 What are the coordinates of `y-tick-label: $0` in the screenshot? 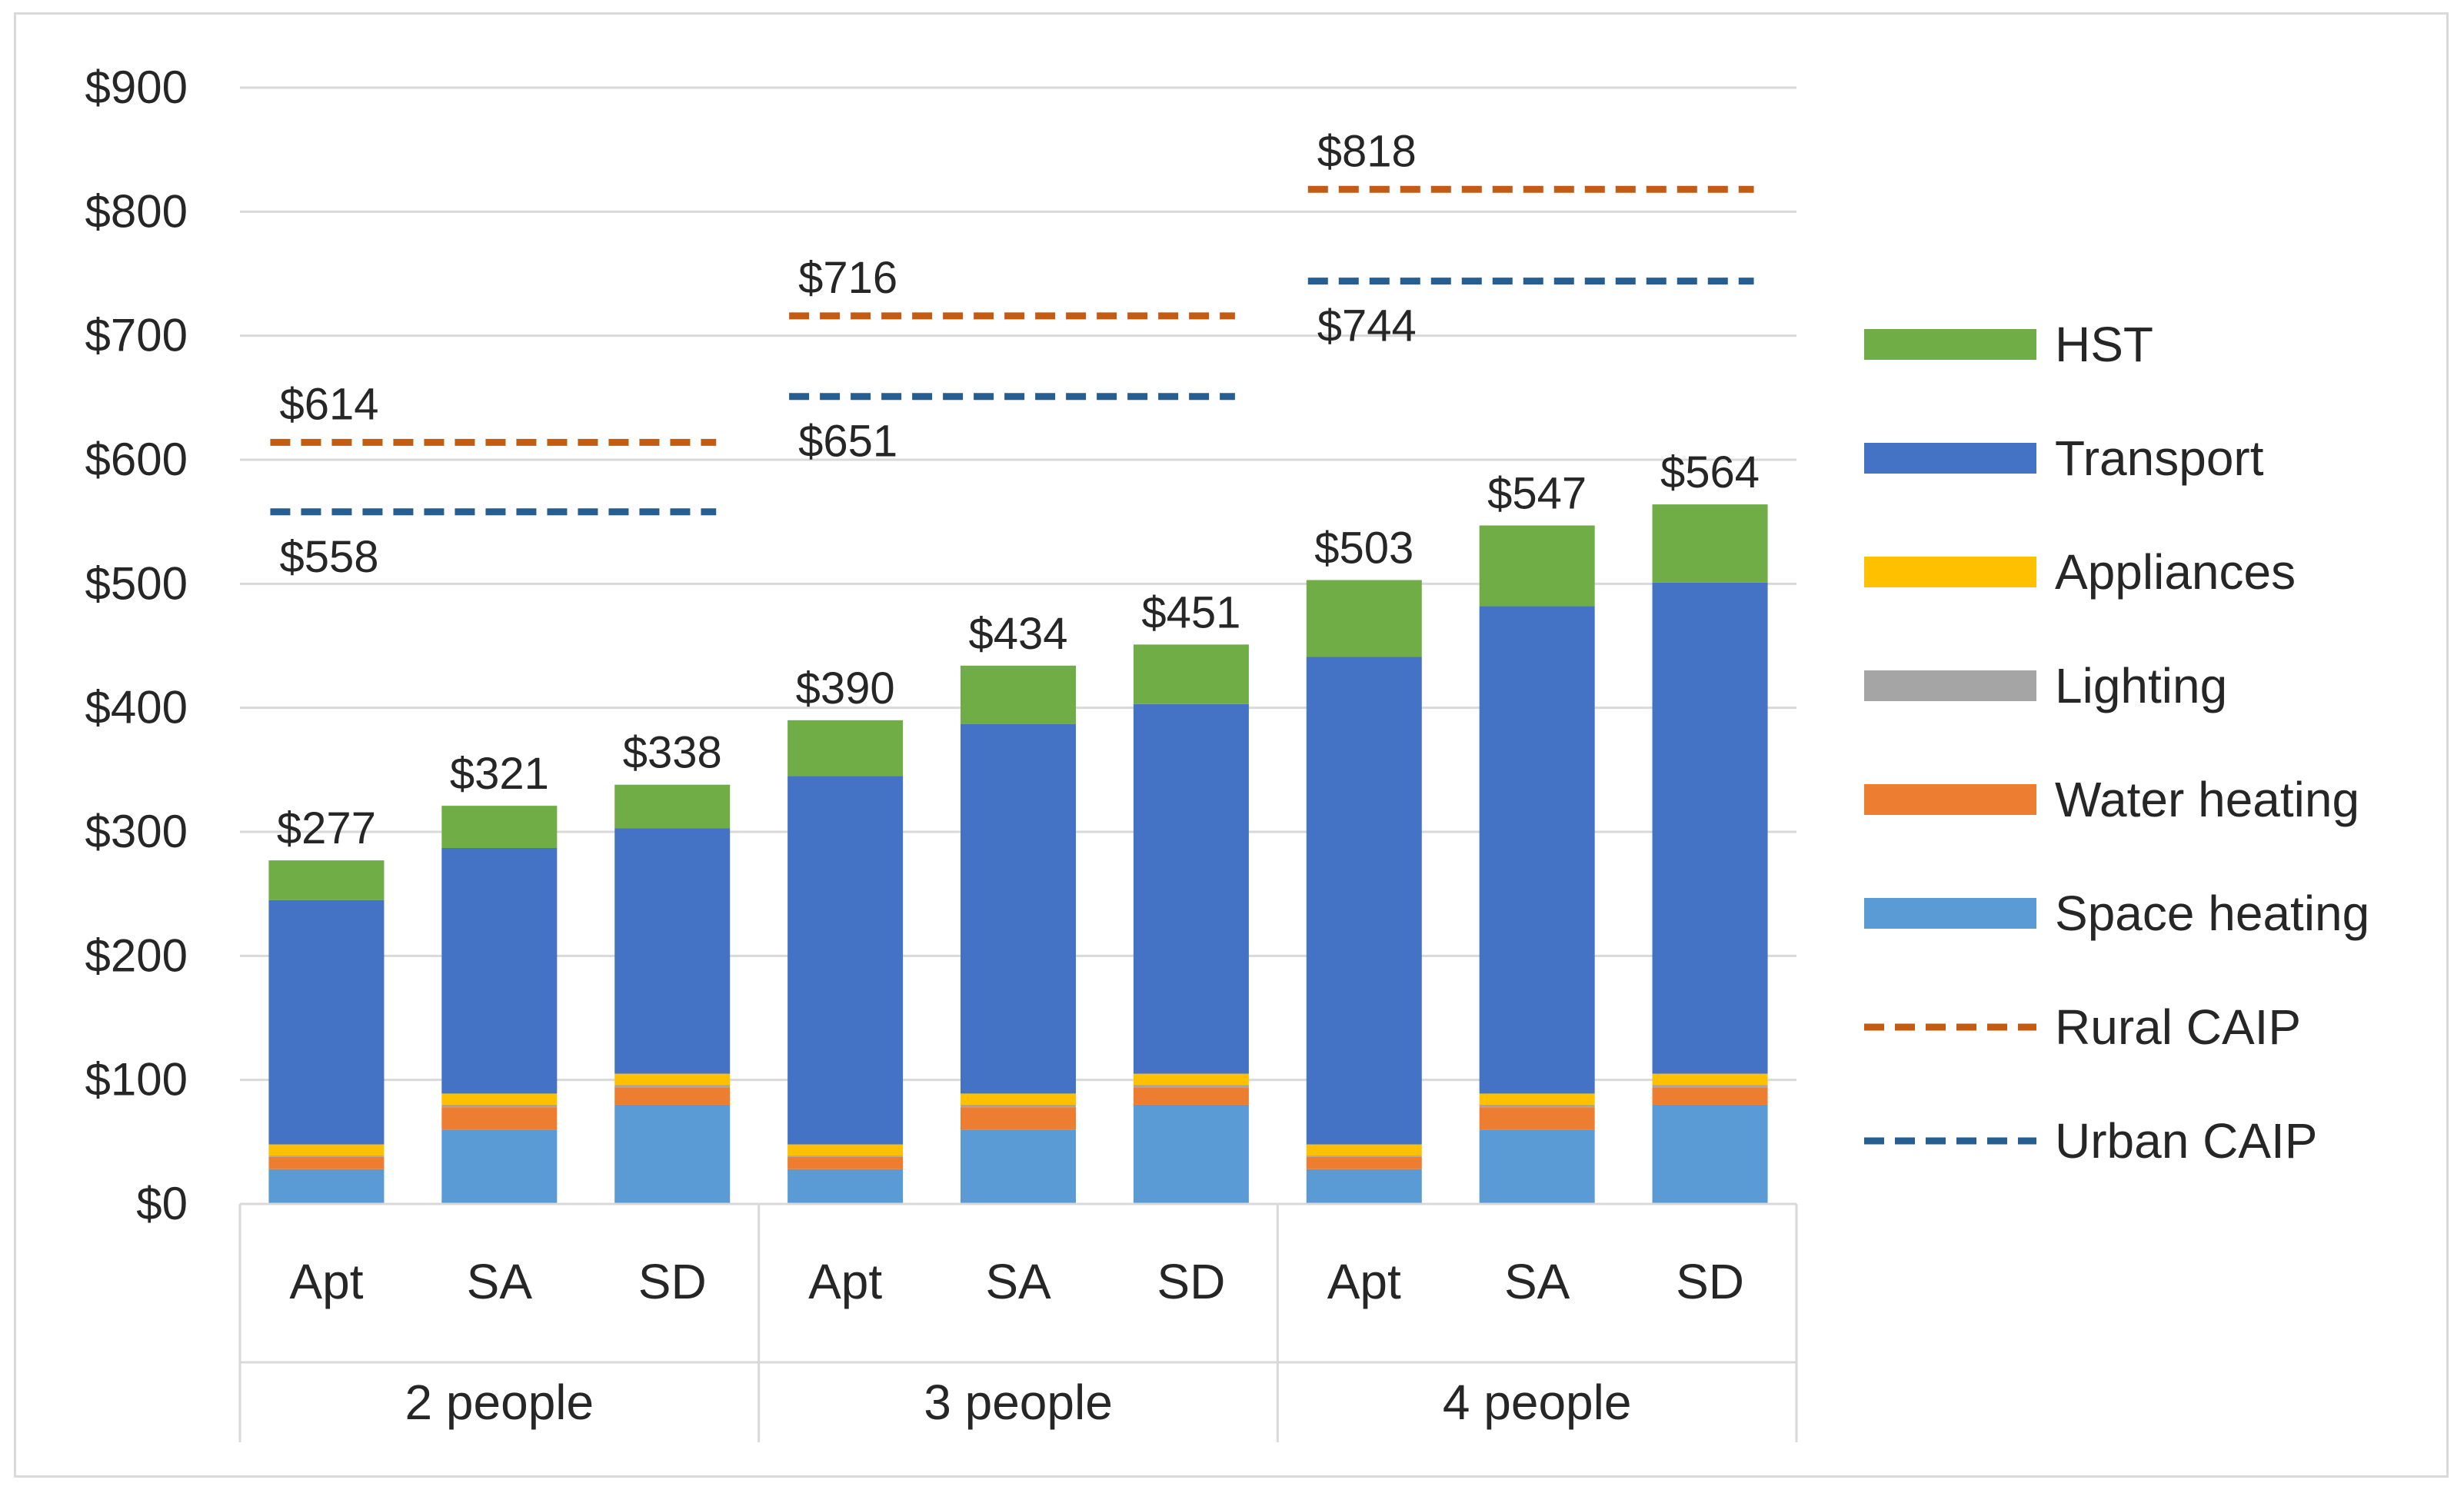 It's located at (162, 1203).